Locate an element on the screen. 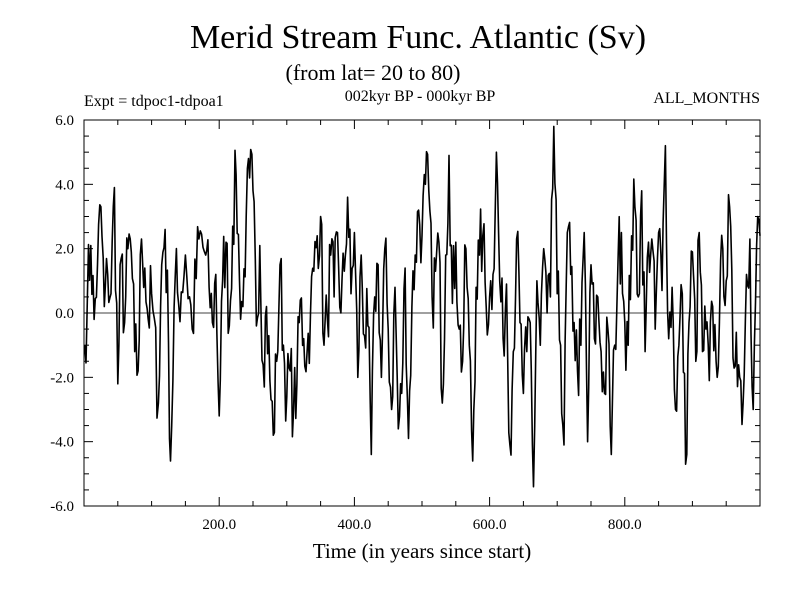  x-axis-label: Time (in years since start) is located at coordinates (422, 551).